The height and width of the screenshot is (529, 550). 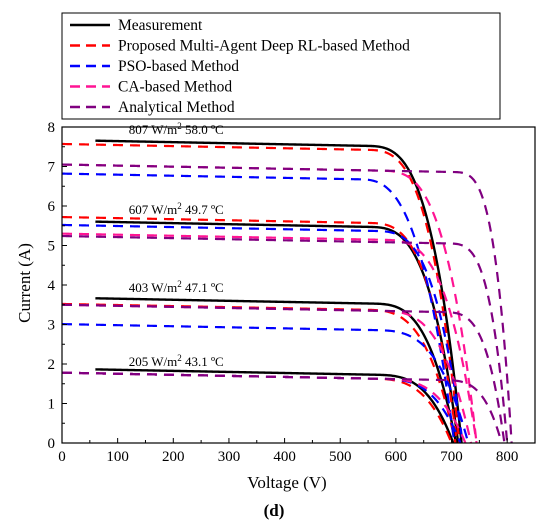 I want to click on curve-annotation: 607 W/m2 49.7 ºC, so click(x=176, y=209).